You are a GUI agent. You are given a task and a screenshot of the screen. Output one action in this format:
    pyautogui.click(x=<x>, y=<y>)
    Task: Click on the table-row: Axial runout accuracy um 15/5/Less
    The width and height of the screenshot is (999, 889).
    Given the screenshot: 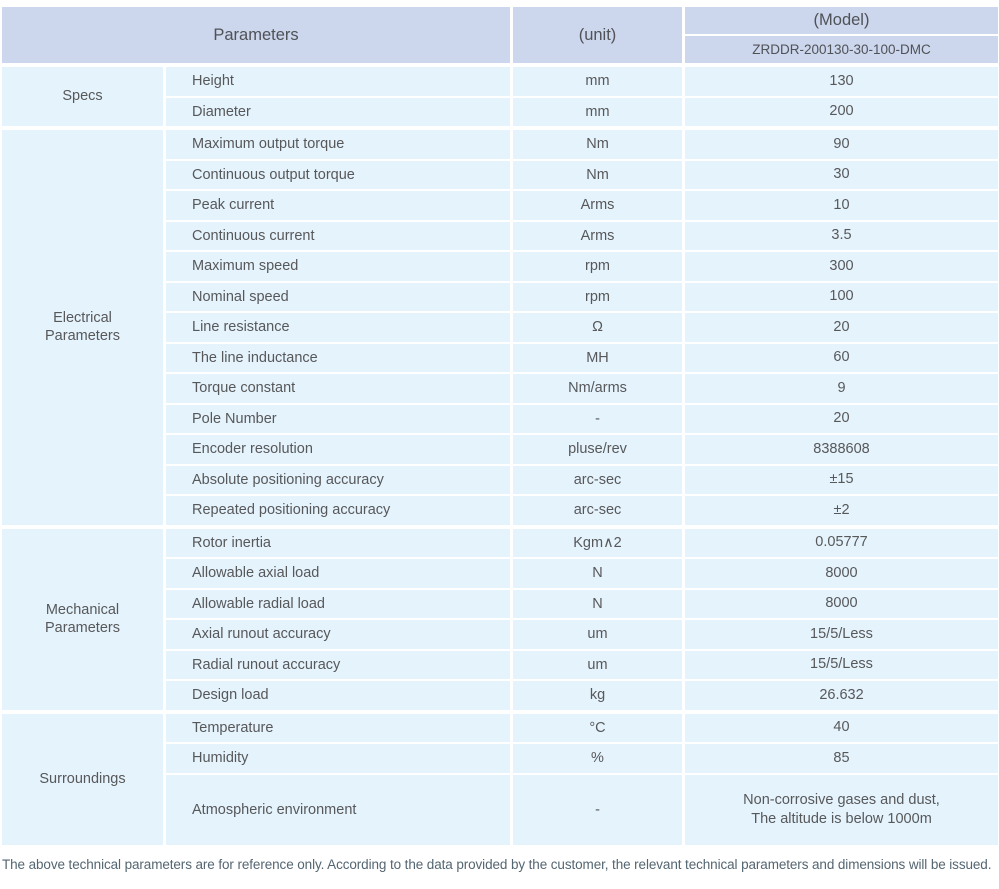 What is the action you would take?
    pyautogui.click(x=582, y=634)
    